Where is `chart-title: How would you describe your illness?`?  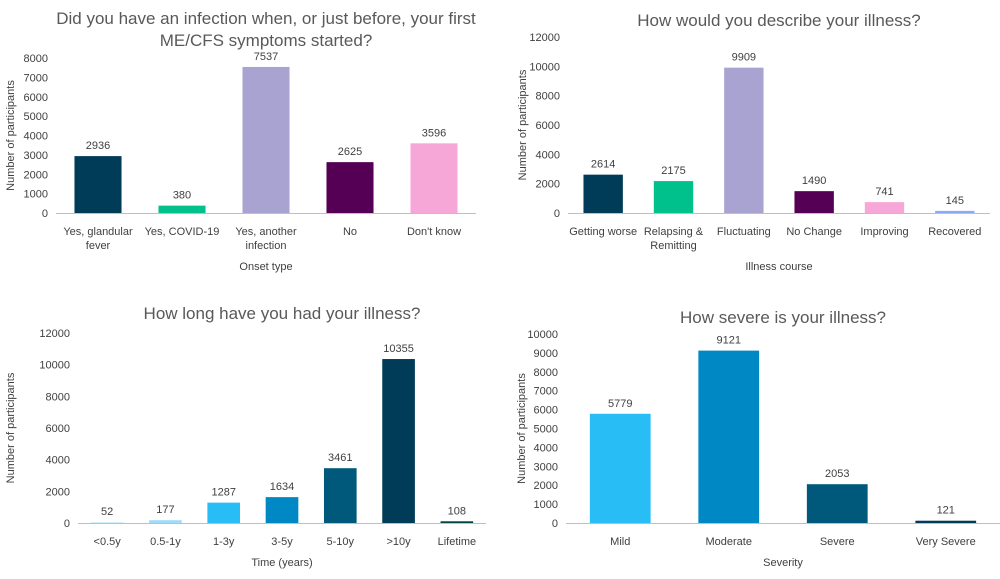
chart-title: How would you describe your illness? is located at coordinates (778, 20).